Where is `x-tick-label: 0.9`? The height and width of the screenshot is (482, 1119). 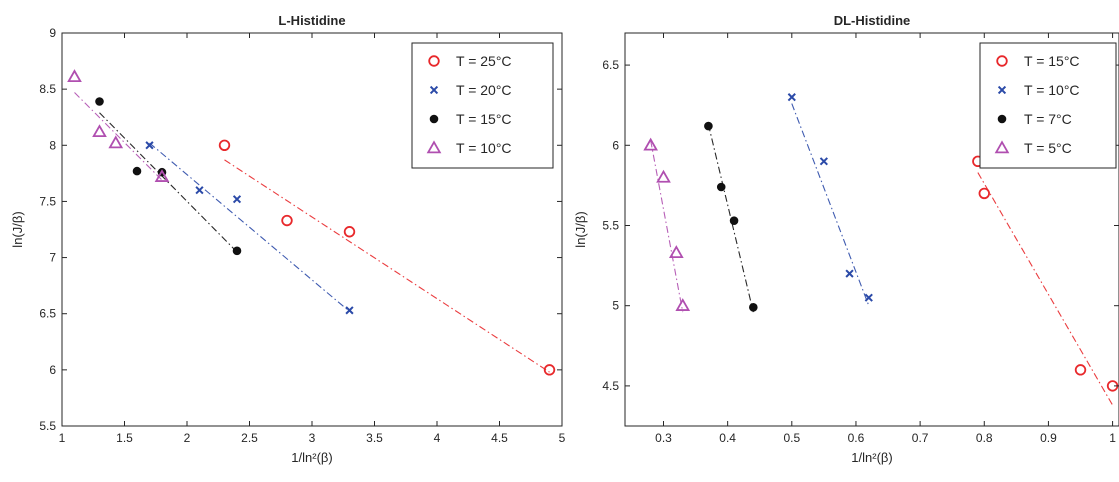 x-tick-label: 0.9 is located at coordinates (1048, 438).